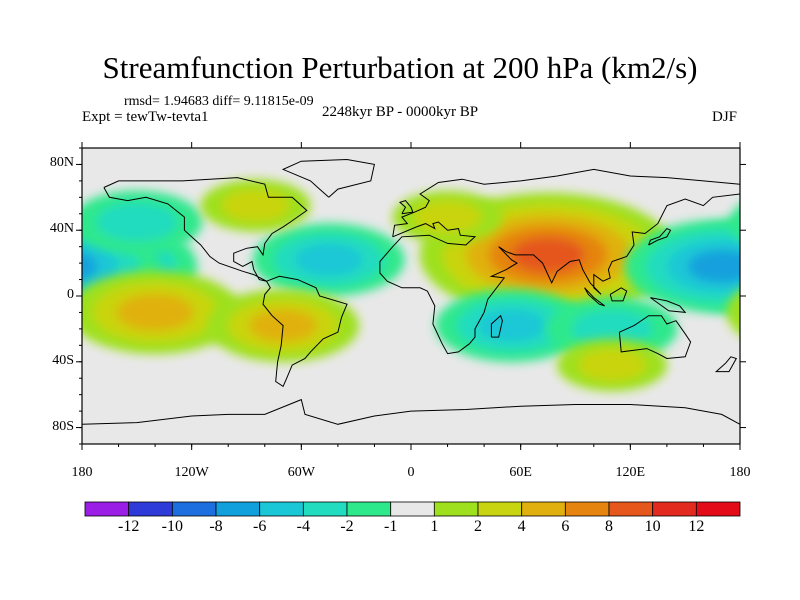  Describe the element at coordinates (595, 297) in the screenshot. I see `coastline-sumatra` at that location.